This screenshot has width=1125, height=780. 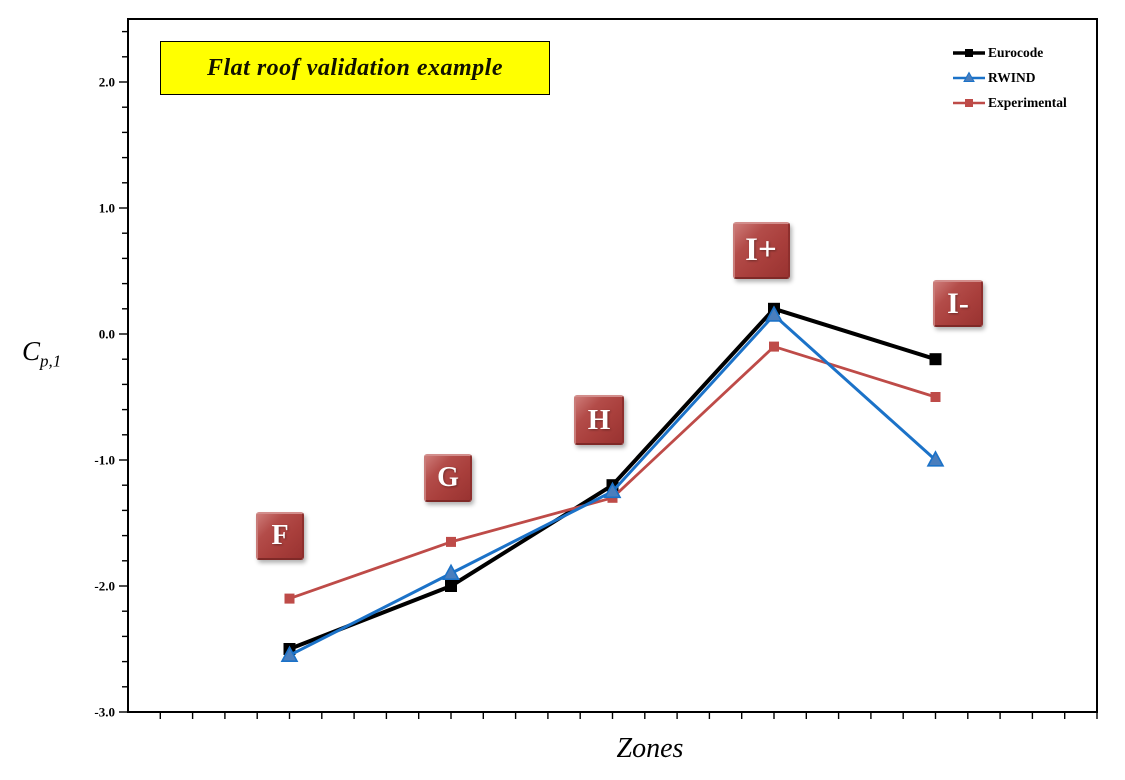 I want to click on legend-item-eurocode: Eurocode, so click(x=1009, y=52).